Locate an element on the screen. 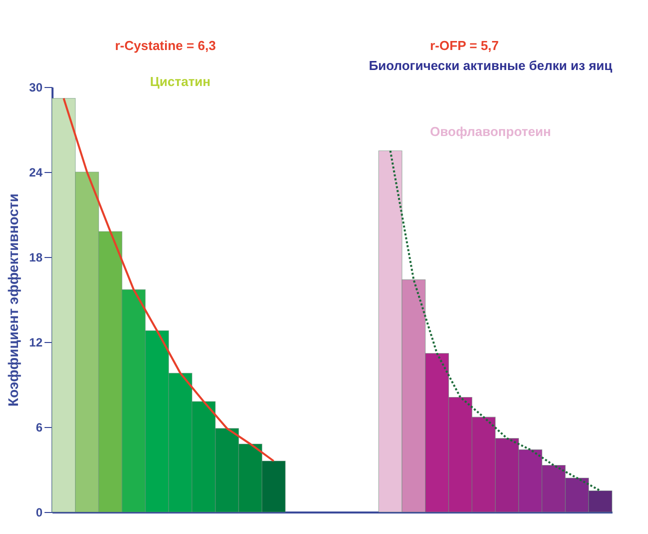 The width and height of the screenshot is (648, 534). y-tick-label: 24 is located at coordinates (36, 173).